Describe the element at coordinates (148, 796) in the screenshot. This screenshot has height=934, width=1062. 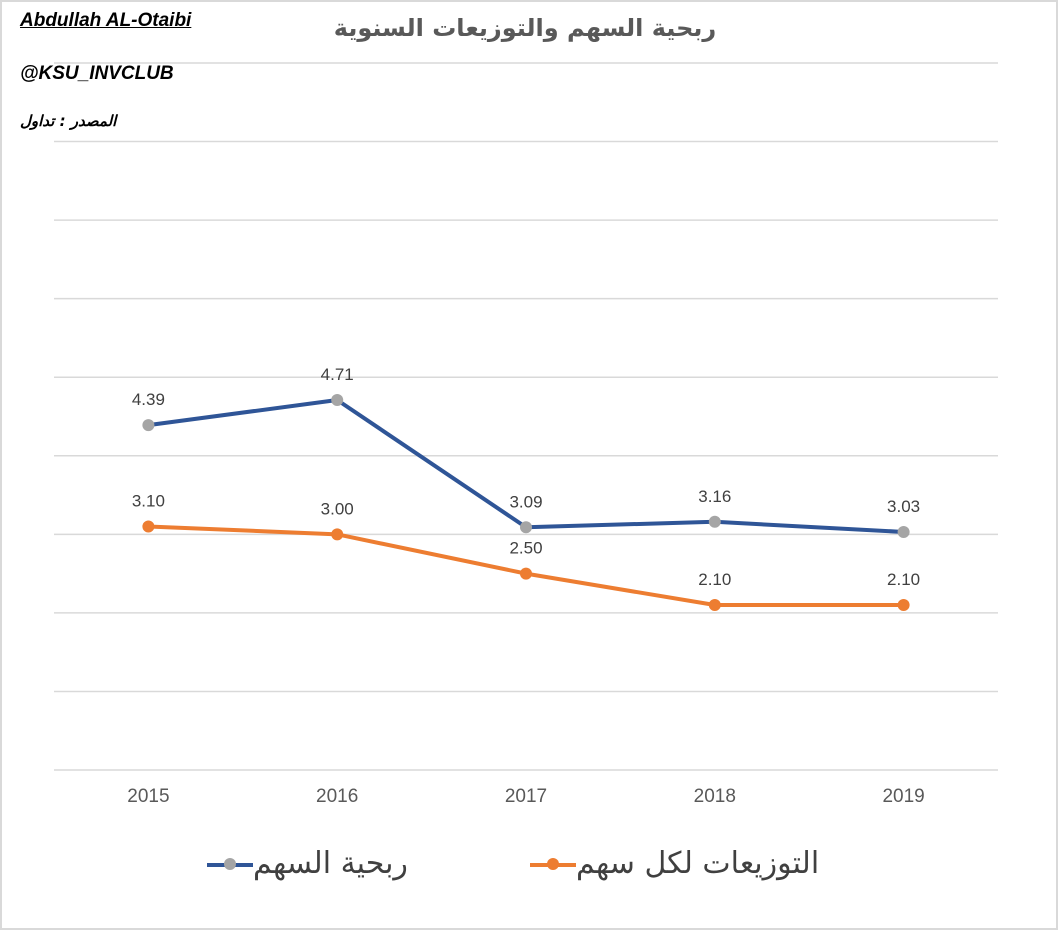
I see `x-tick-label: 2015` at that location.